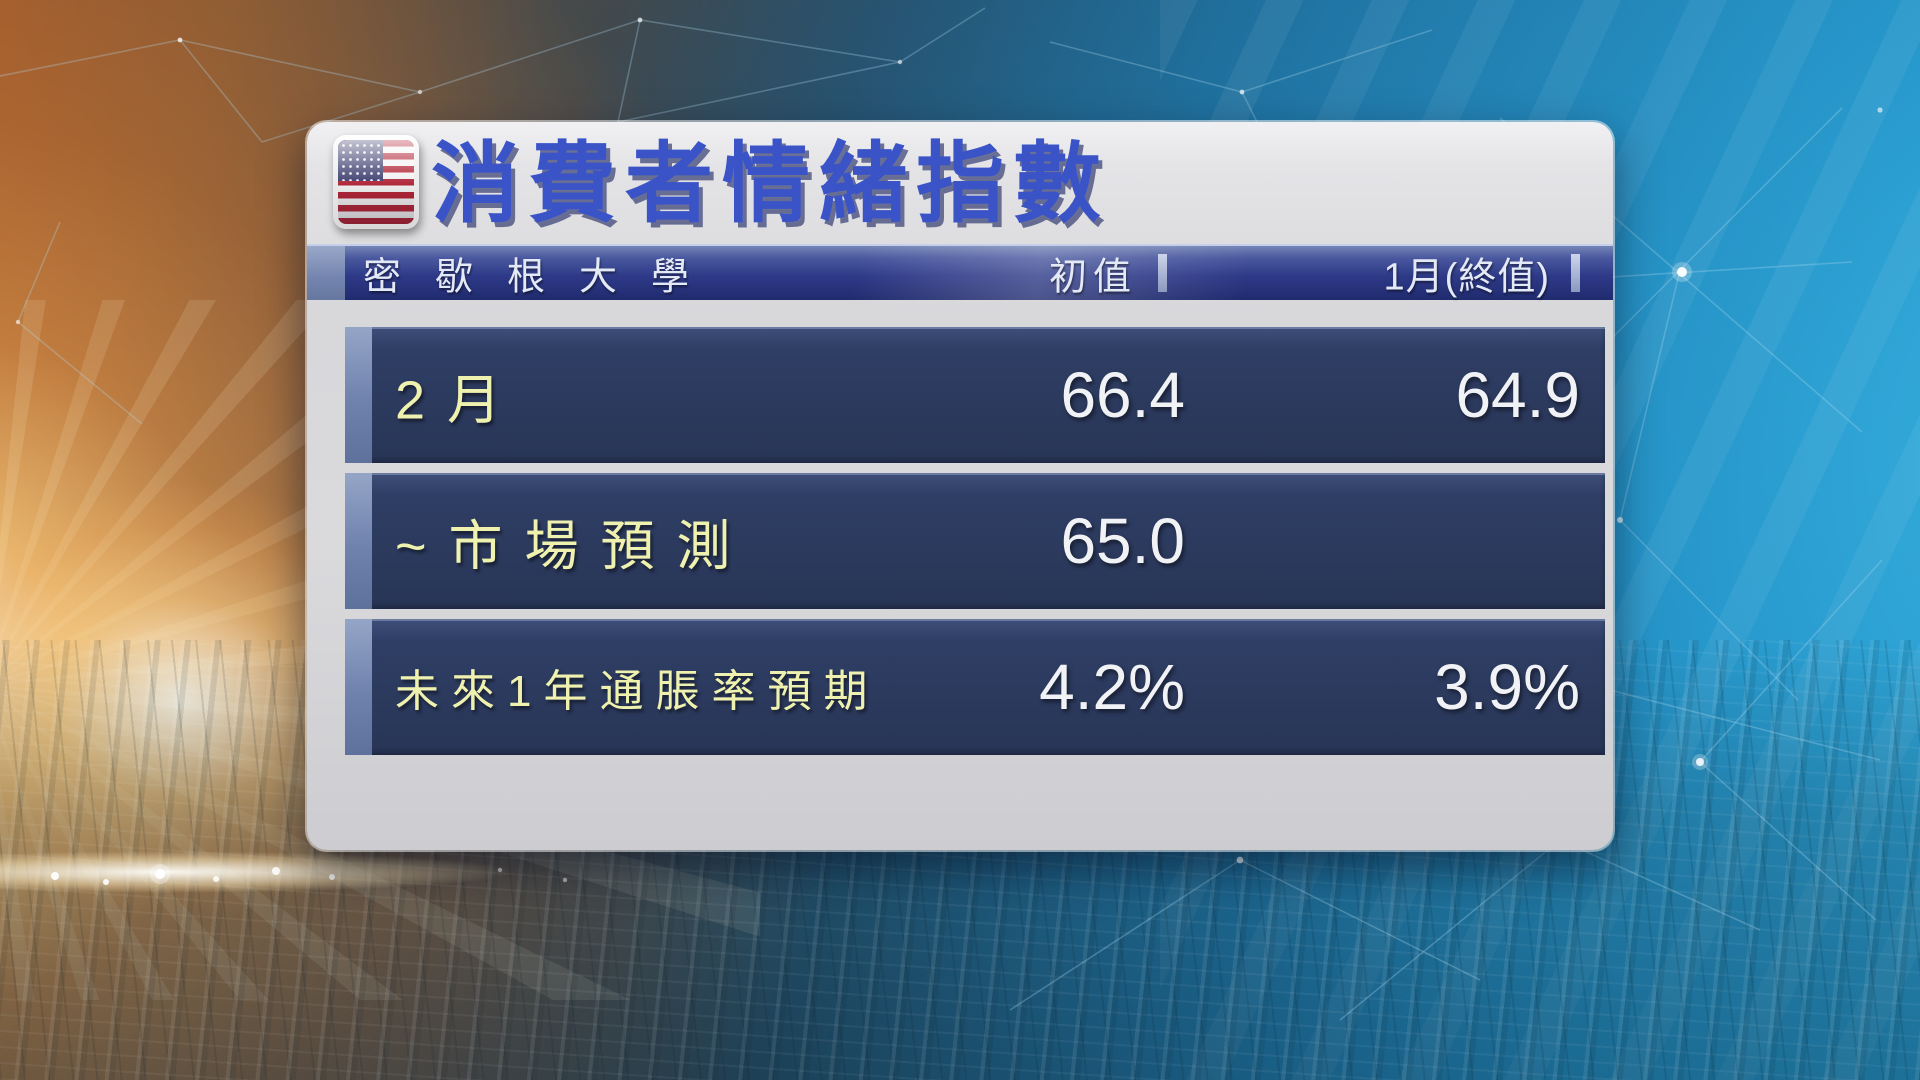 This screenshot has height=1080, width=1920. Describe the element at coordinates (1092, 277) in the screenshot. I see `column-header-initial: 初值` at that location.